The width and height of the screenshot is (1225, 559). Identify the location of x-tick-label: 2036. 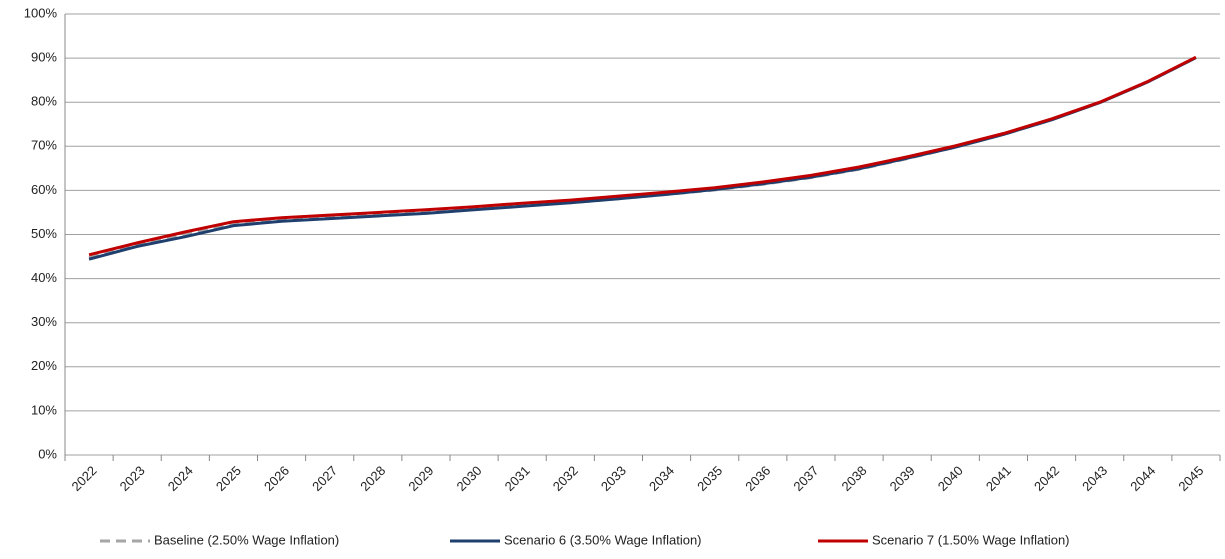
(757, 478).